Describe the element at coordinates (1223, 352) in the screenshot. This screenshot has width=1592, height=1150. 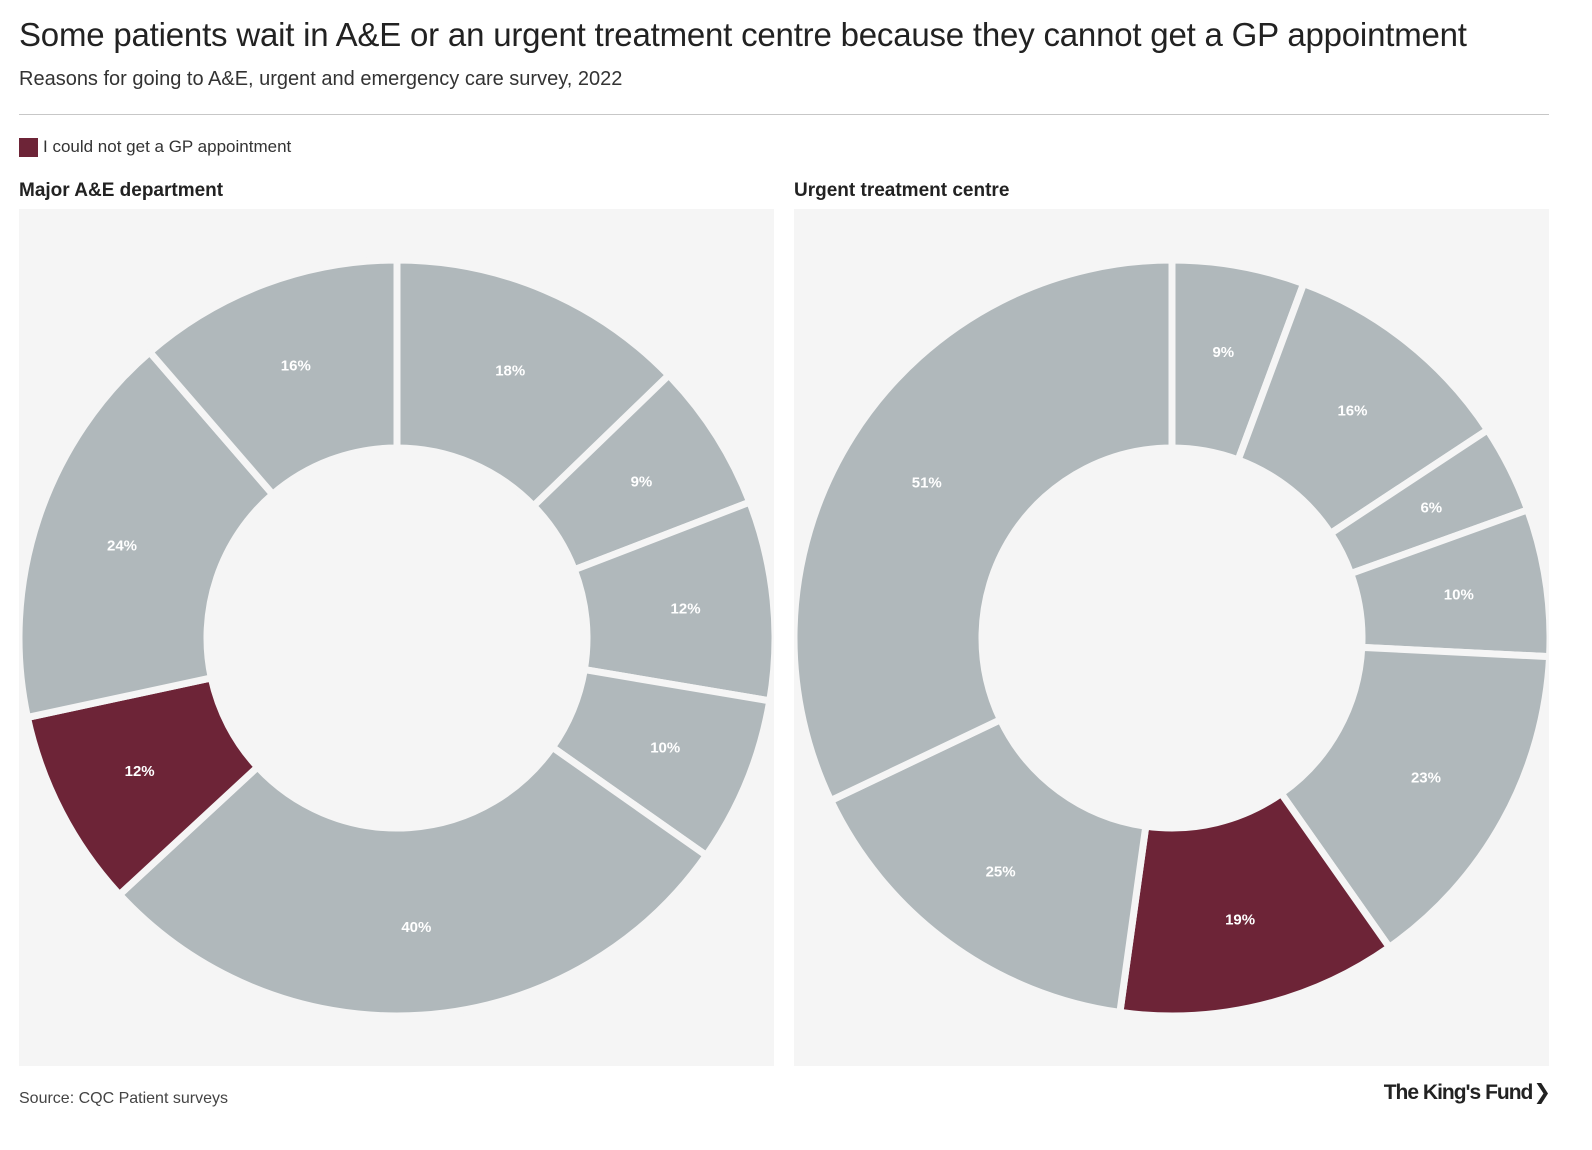
I see `slice-label-urgent-treatment-0: 9%` at that location.